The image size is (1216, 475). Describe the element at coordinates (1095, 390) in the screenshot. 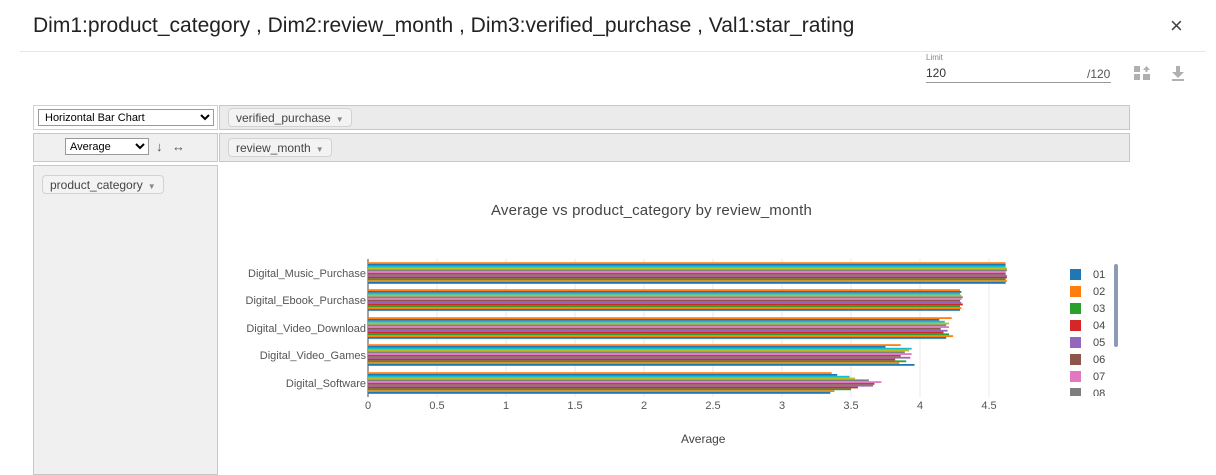

I see `legend-item: 08` at that location.